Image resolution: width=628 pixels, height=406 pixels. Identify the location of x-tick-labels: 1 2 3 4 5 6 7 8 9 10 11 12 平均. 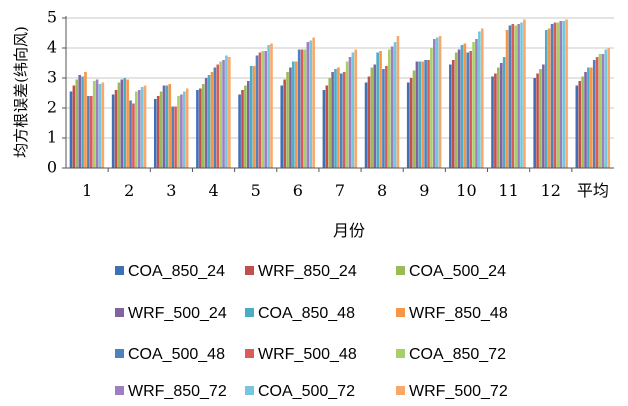
(345, 190).